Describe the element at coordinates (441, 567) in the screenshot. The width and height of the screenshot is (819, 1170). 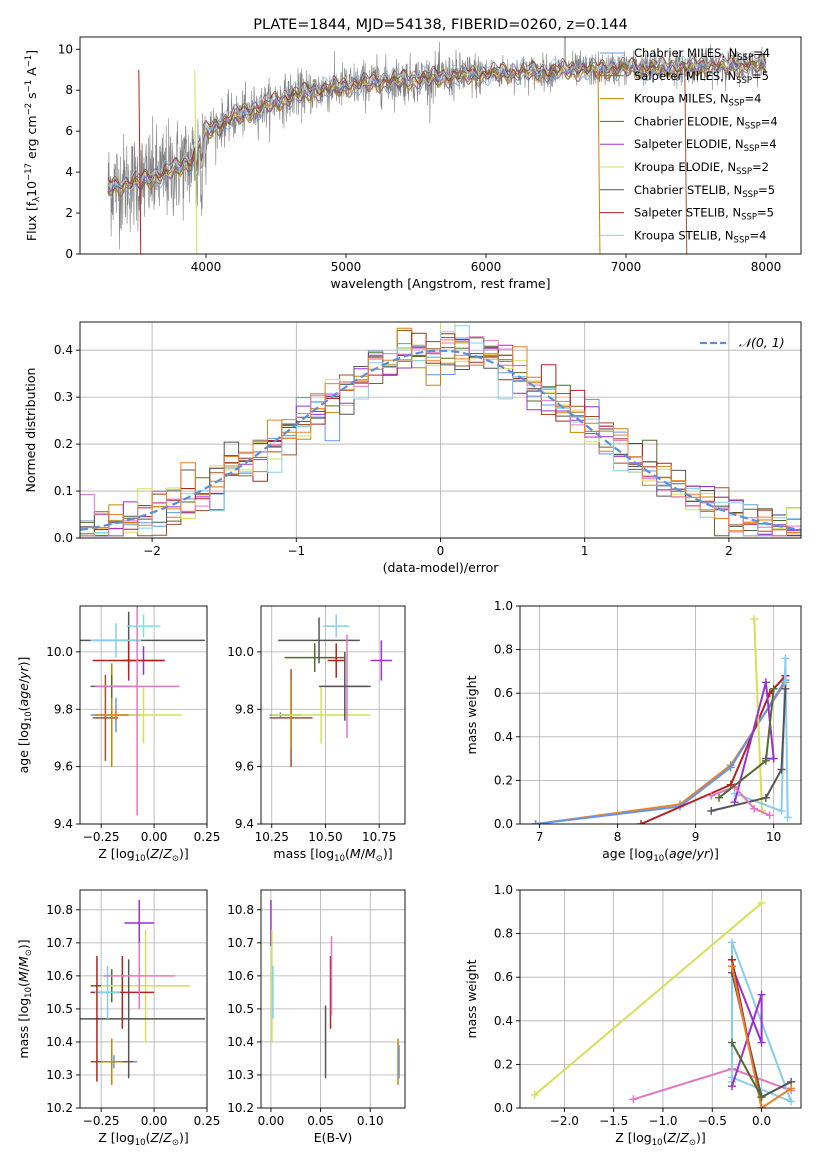
I see `x-axis-label: (data-model)/error` at that location.